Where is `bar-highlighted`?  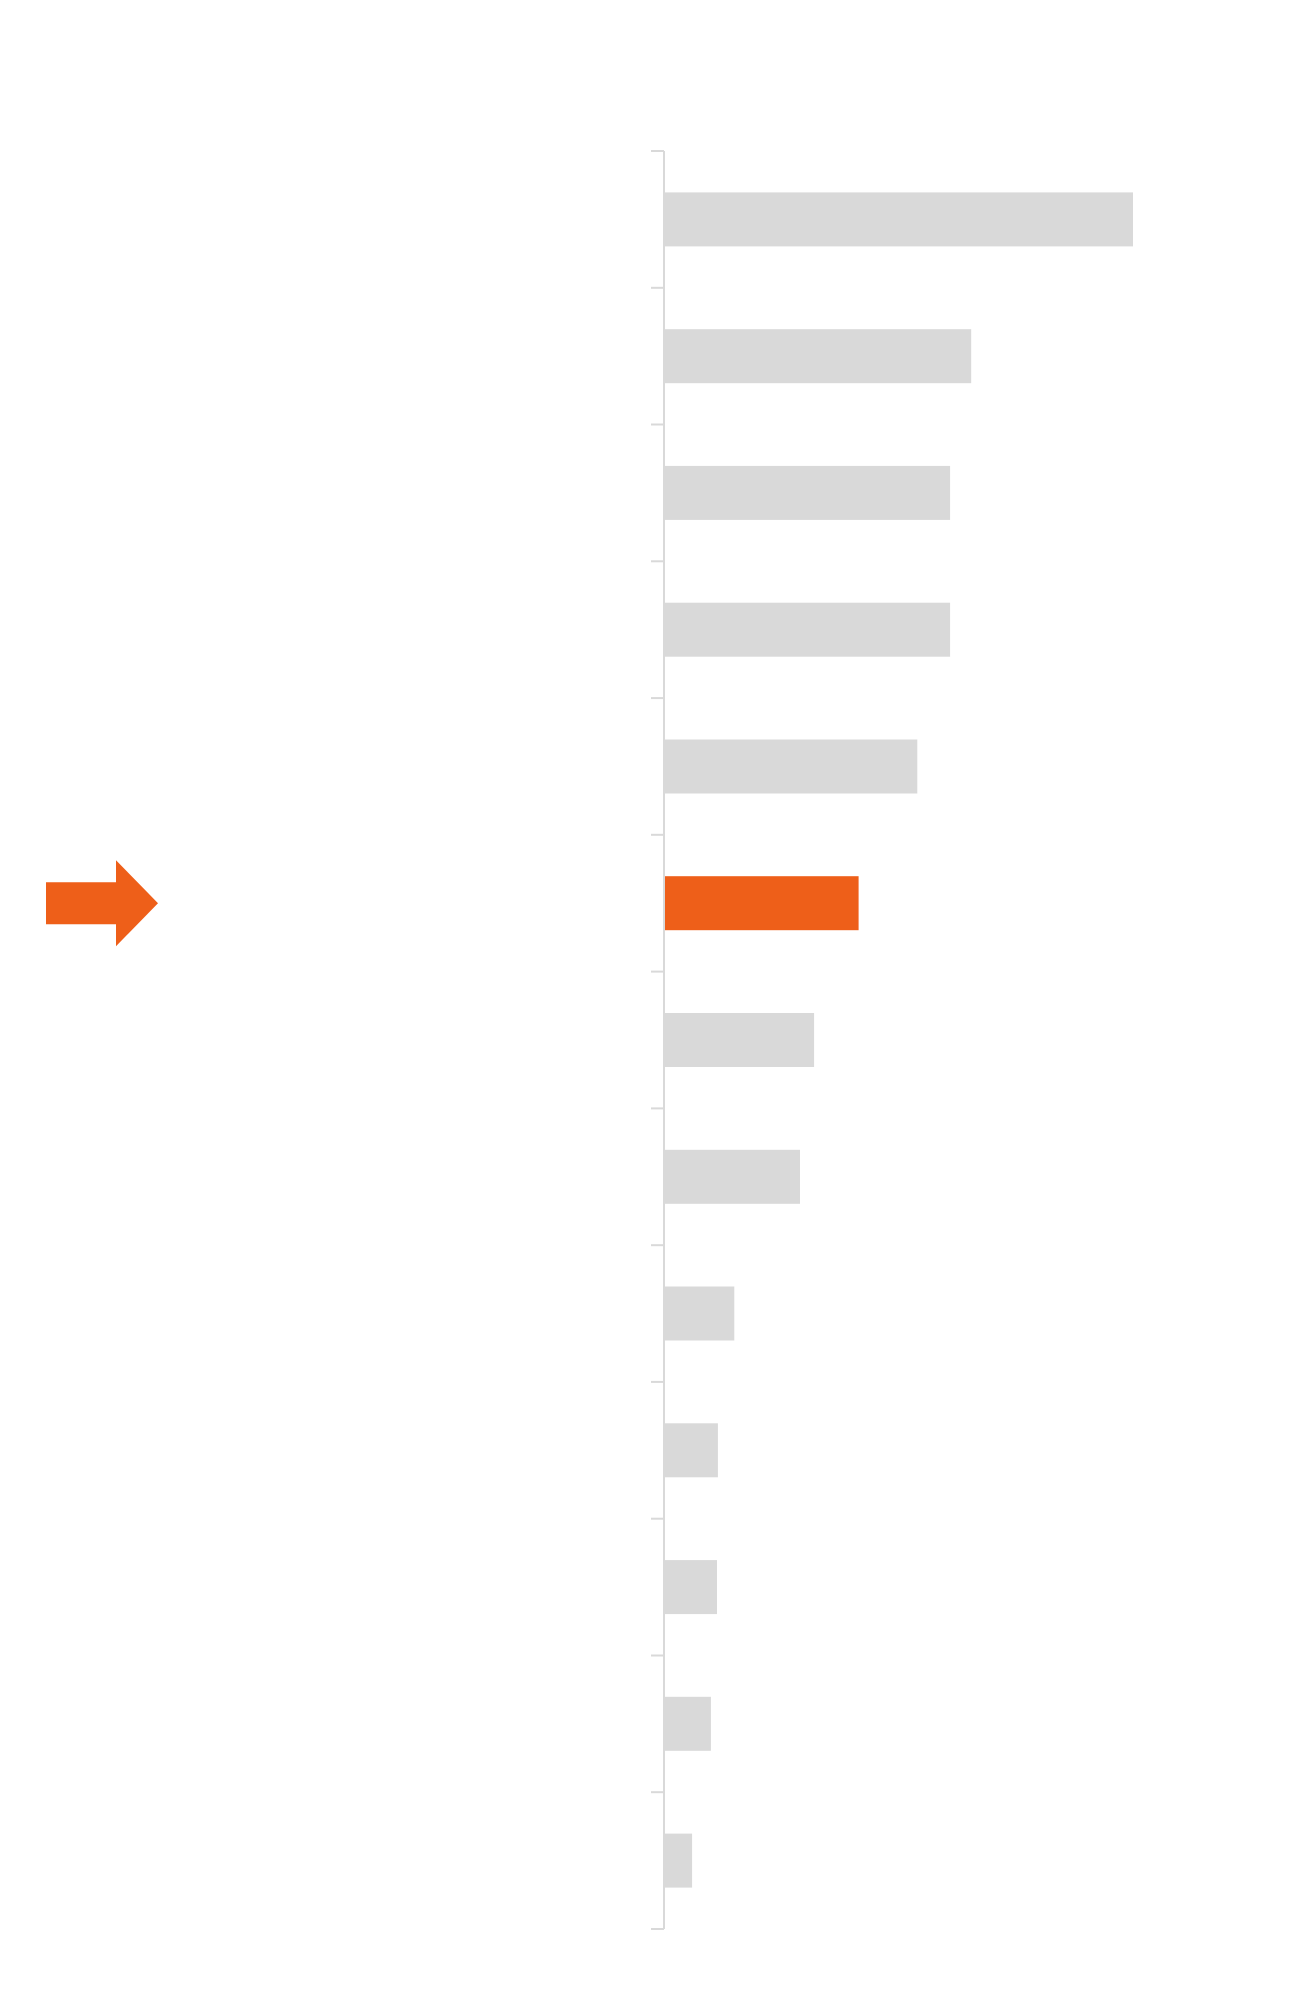 bar-highlighted is located at coordinates (761, 903).